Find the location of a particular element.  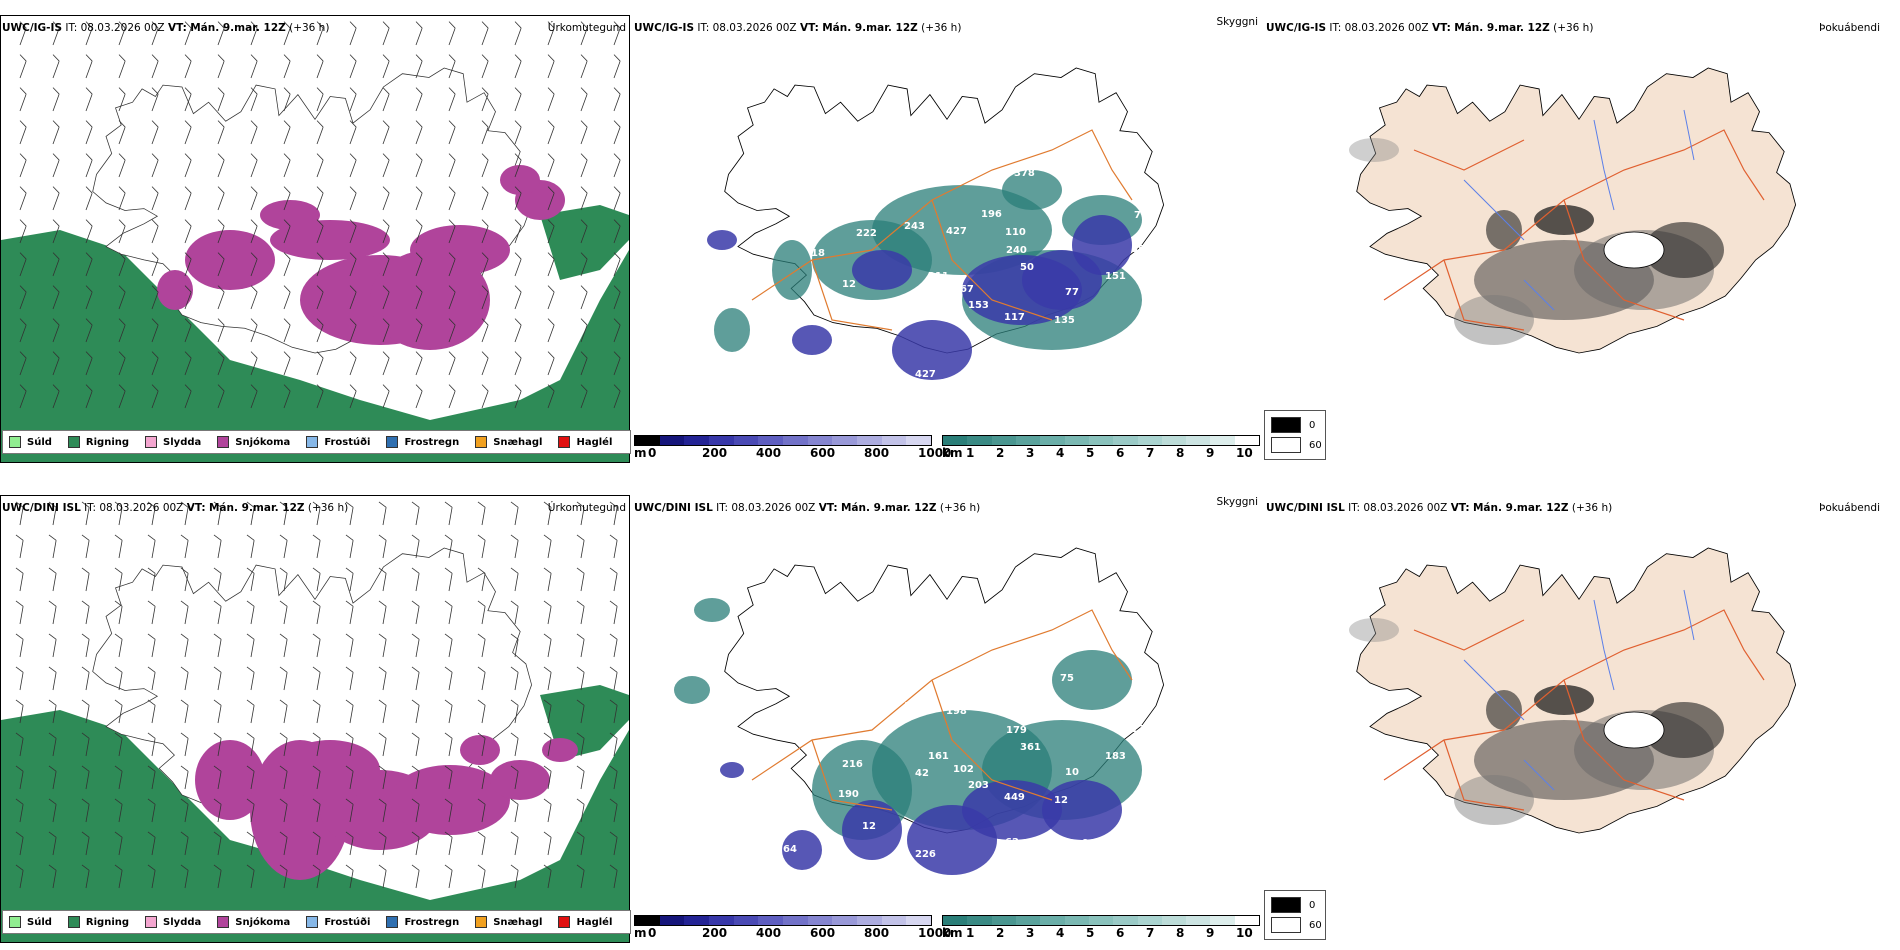

fog-map is located at coordinates (1573, 210).